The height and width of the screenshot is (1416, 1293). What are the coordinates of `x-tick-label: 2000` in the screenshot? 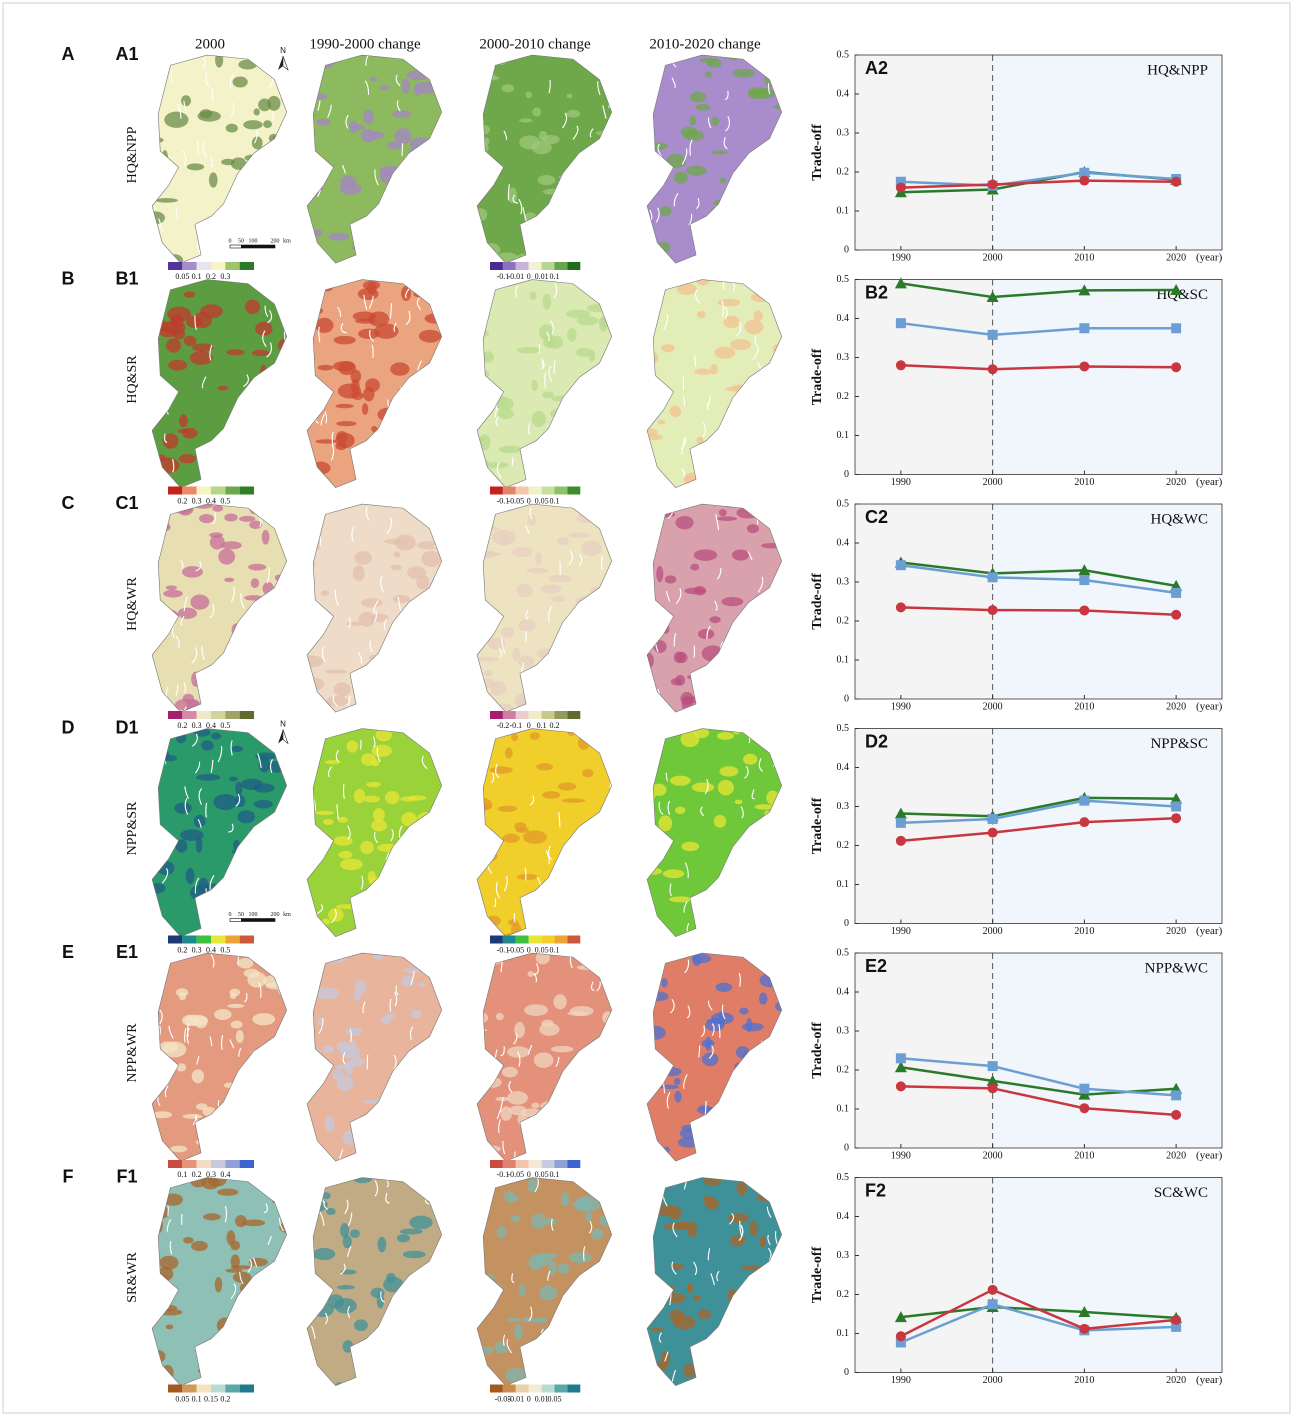 It's located at (993, 1155).